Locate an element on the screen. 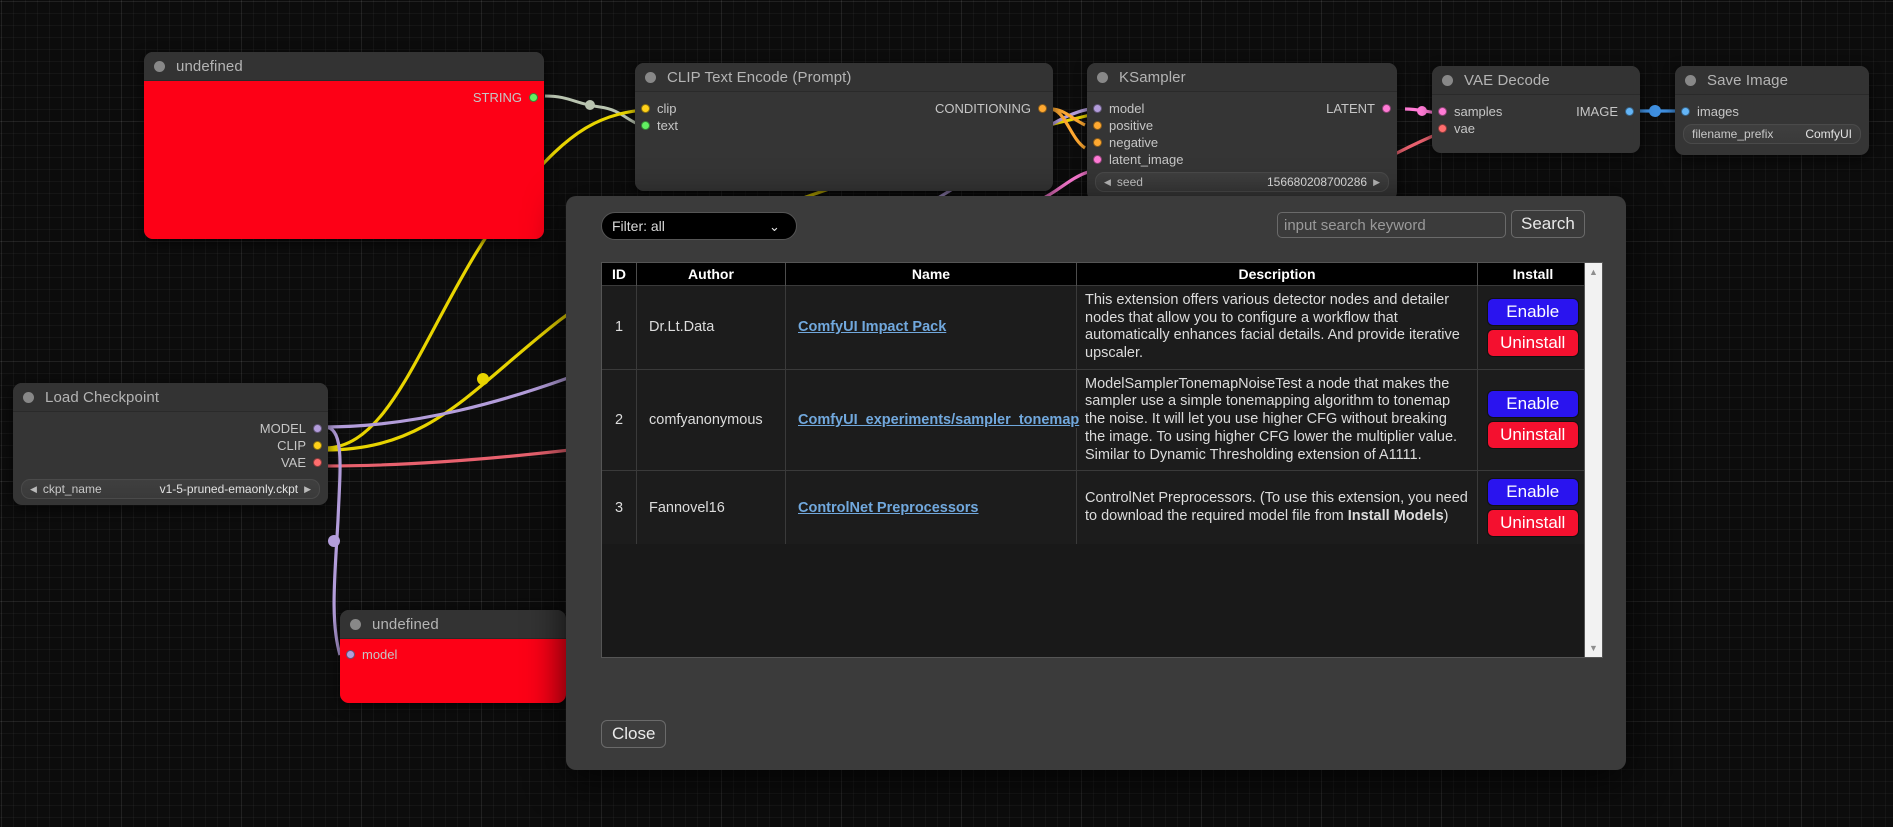  widget-filename-prefix: filename_prefix ComfyUI is located at coordinates (1772, 134).